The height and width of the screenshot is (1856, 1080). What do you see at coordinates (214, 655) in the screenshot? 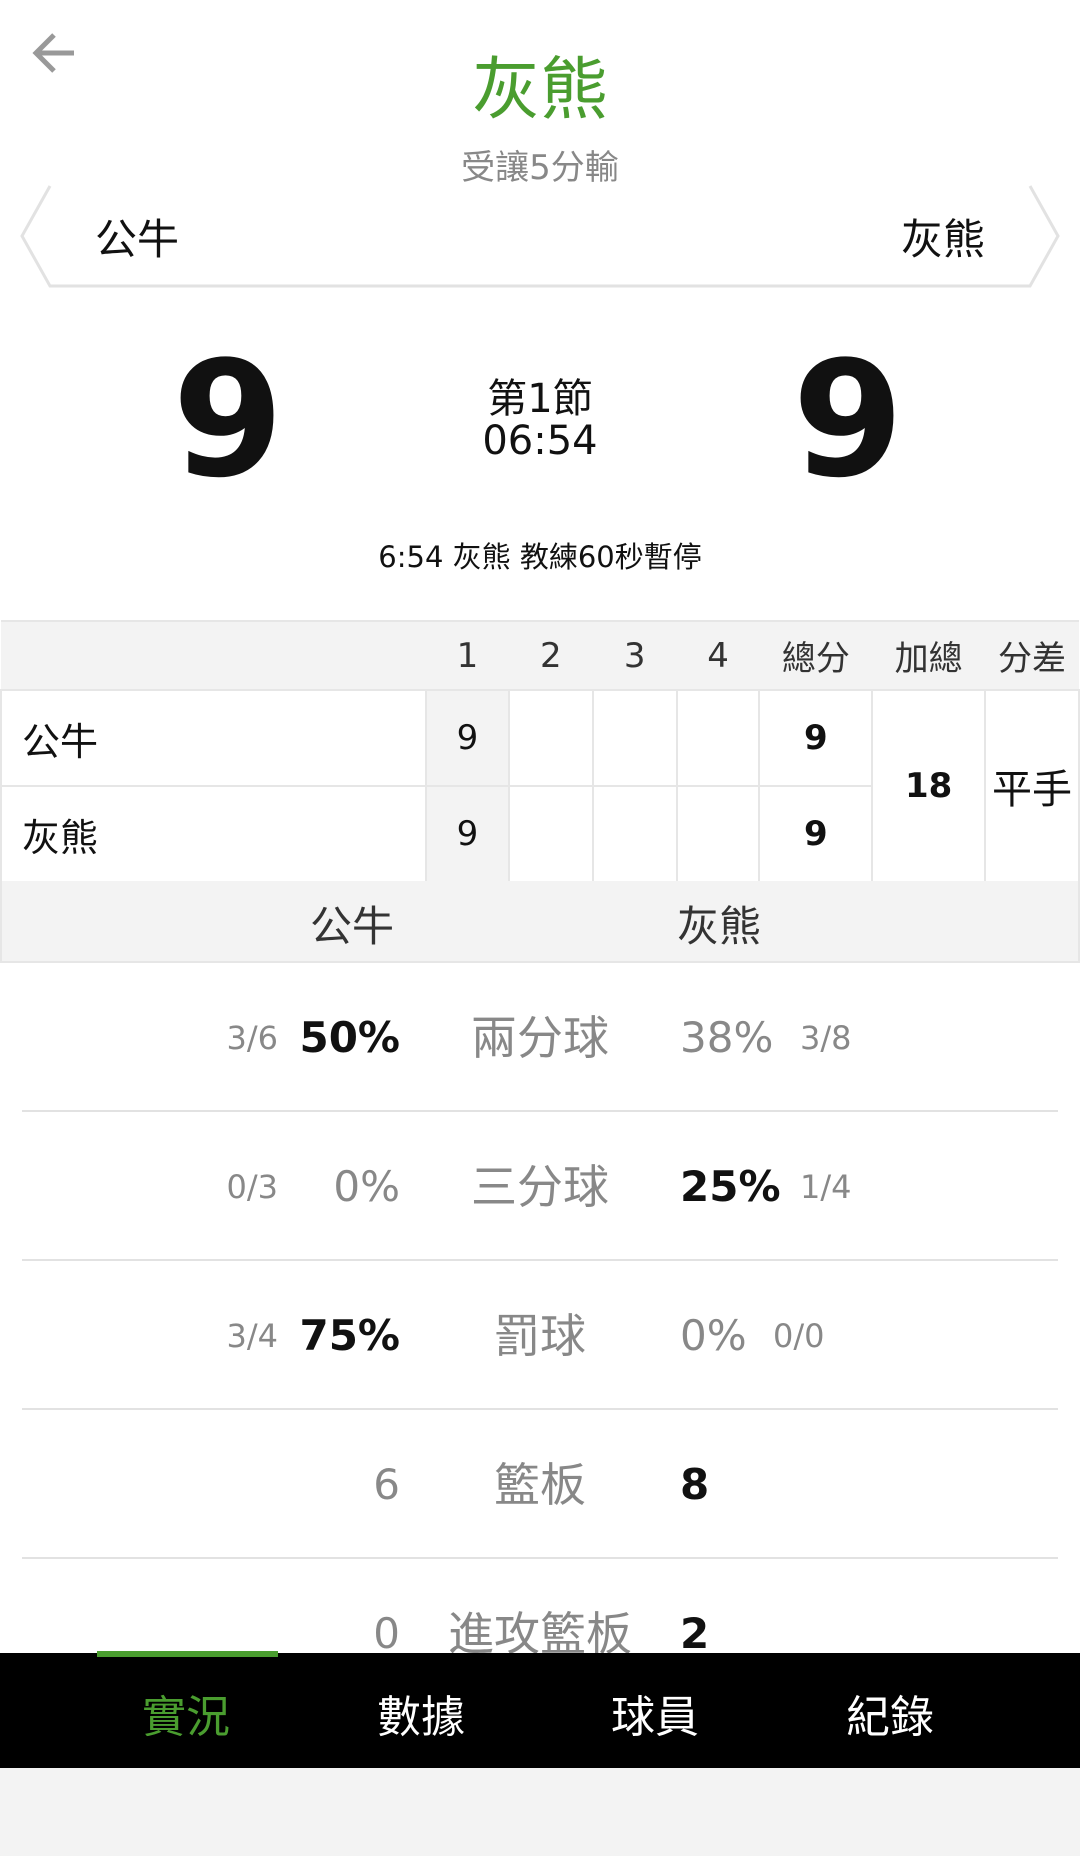
I see `header-team` at bounding box center [214, 655].